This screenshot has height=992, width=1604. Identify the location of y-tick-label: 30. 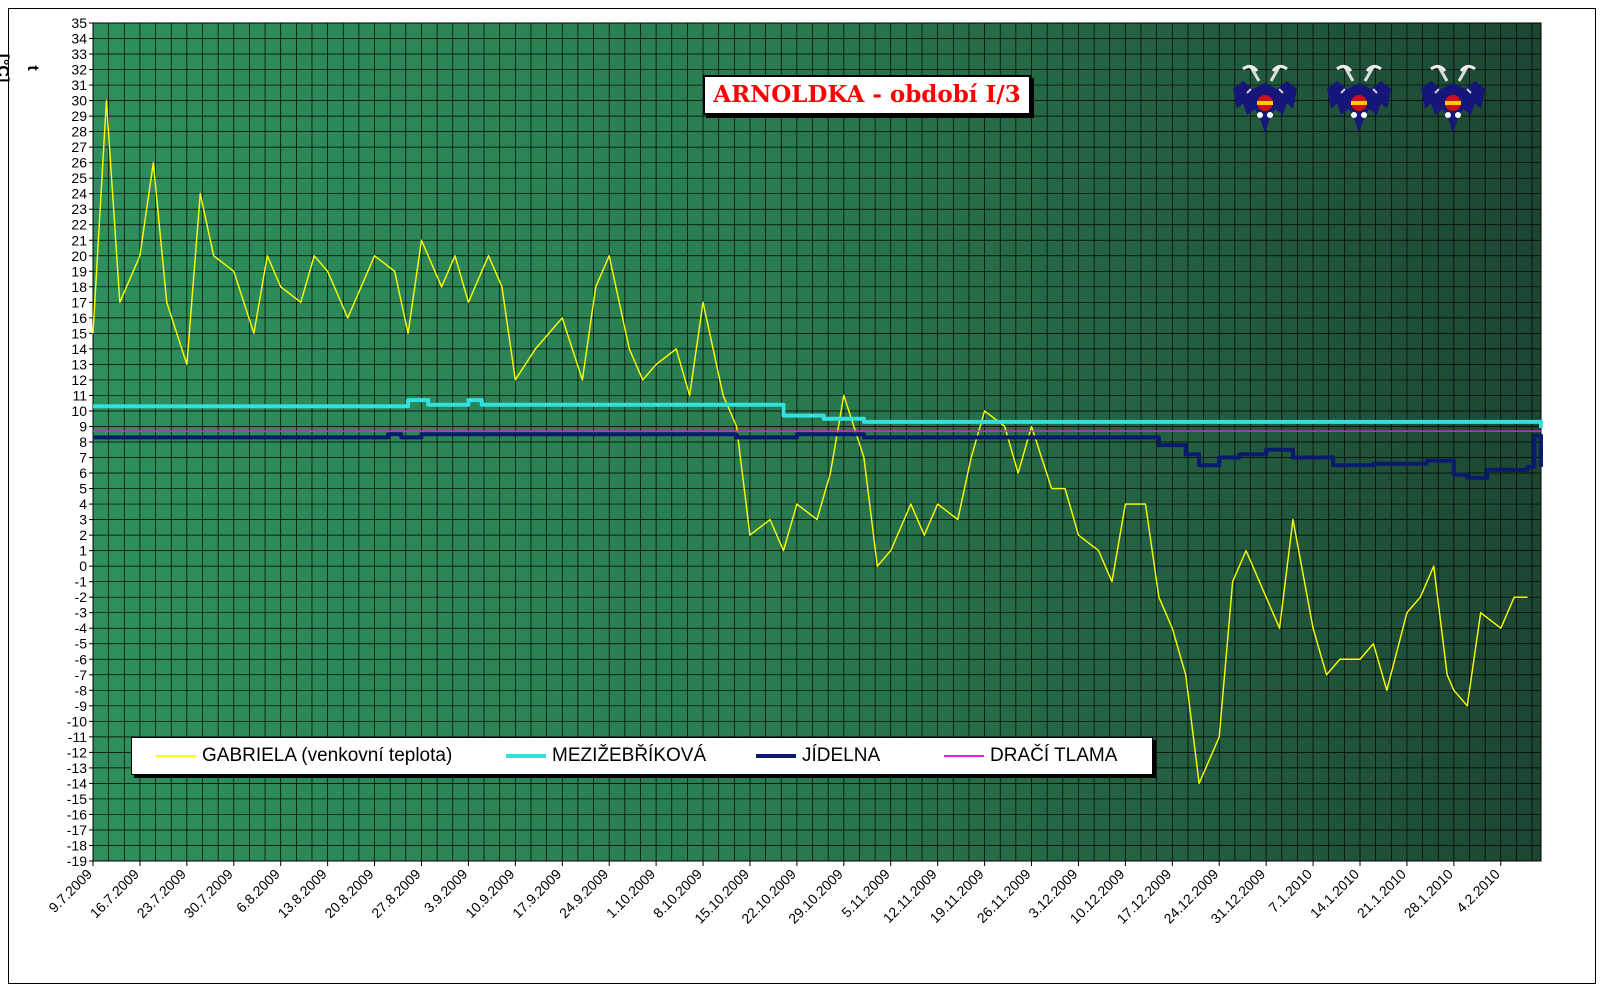
(79, 101).